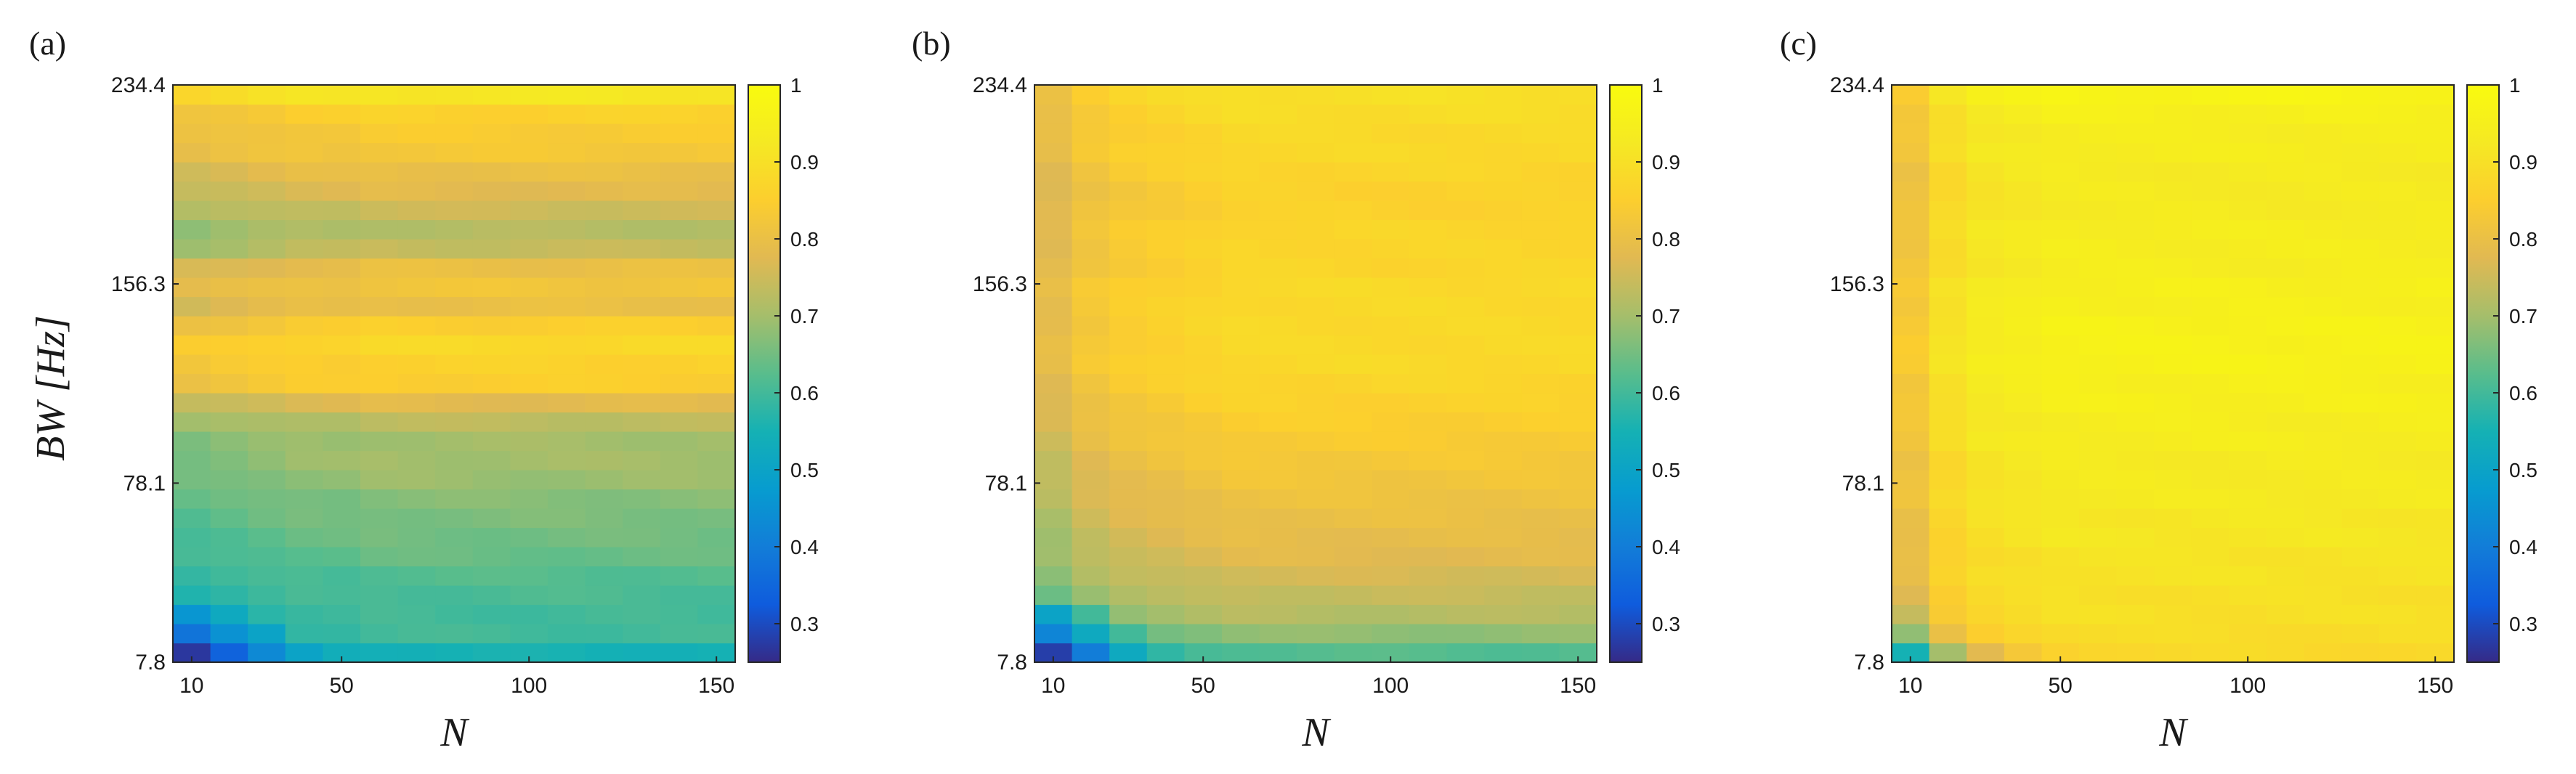 The width and height of the screenshot is (2576, 774). Describe the element at coordinates (1666, 162) in the screenshot. I see `colorbar-tick-label: 0.9` at that location.